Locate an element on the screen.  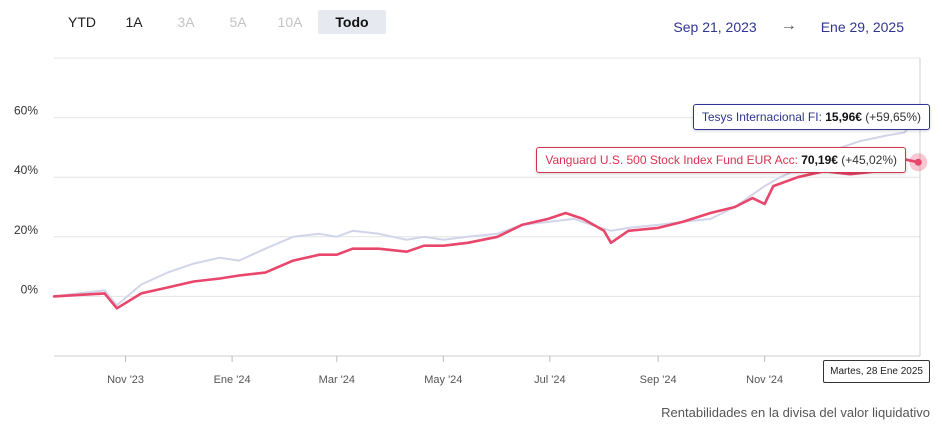
tooltip-a-price: 15,96€ is located at coordinates (843, 117).